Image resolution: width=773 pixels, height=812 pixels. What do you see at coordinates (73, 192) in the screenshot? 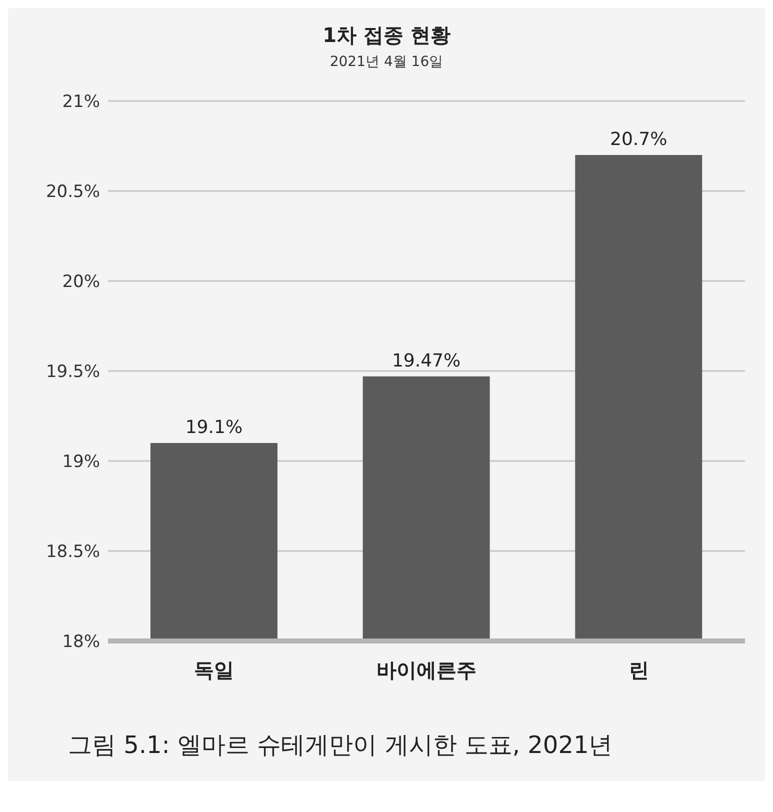
I see `y-tick-label: 20.5%` at bounding box center [73, 192].